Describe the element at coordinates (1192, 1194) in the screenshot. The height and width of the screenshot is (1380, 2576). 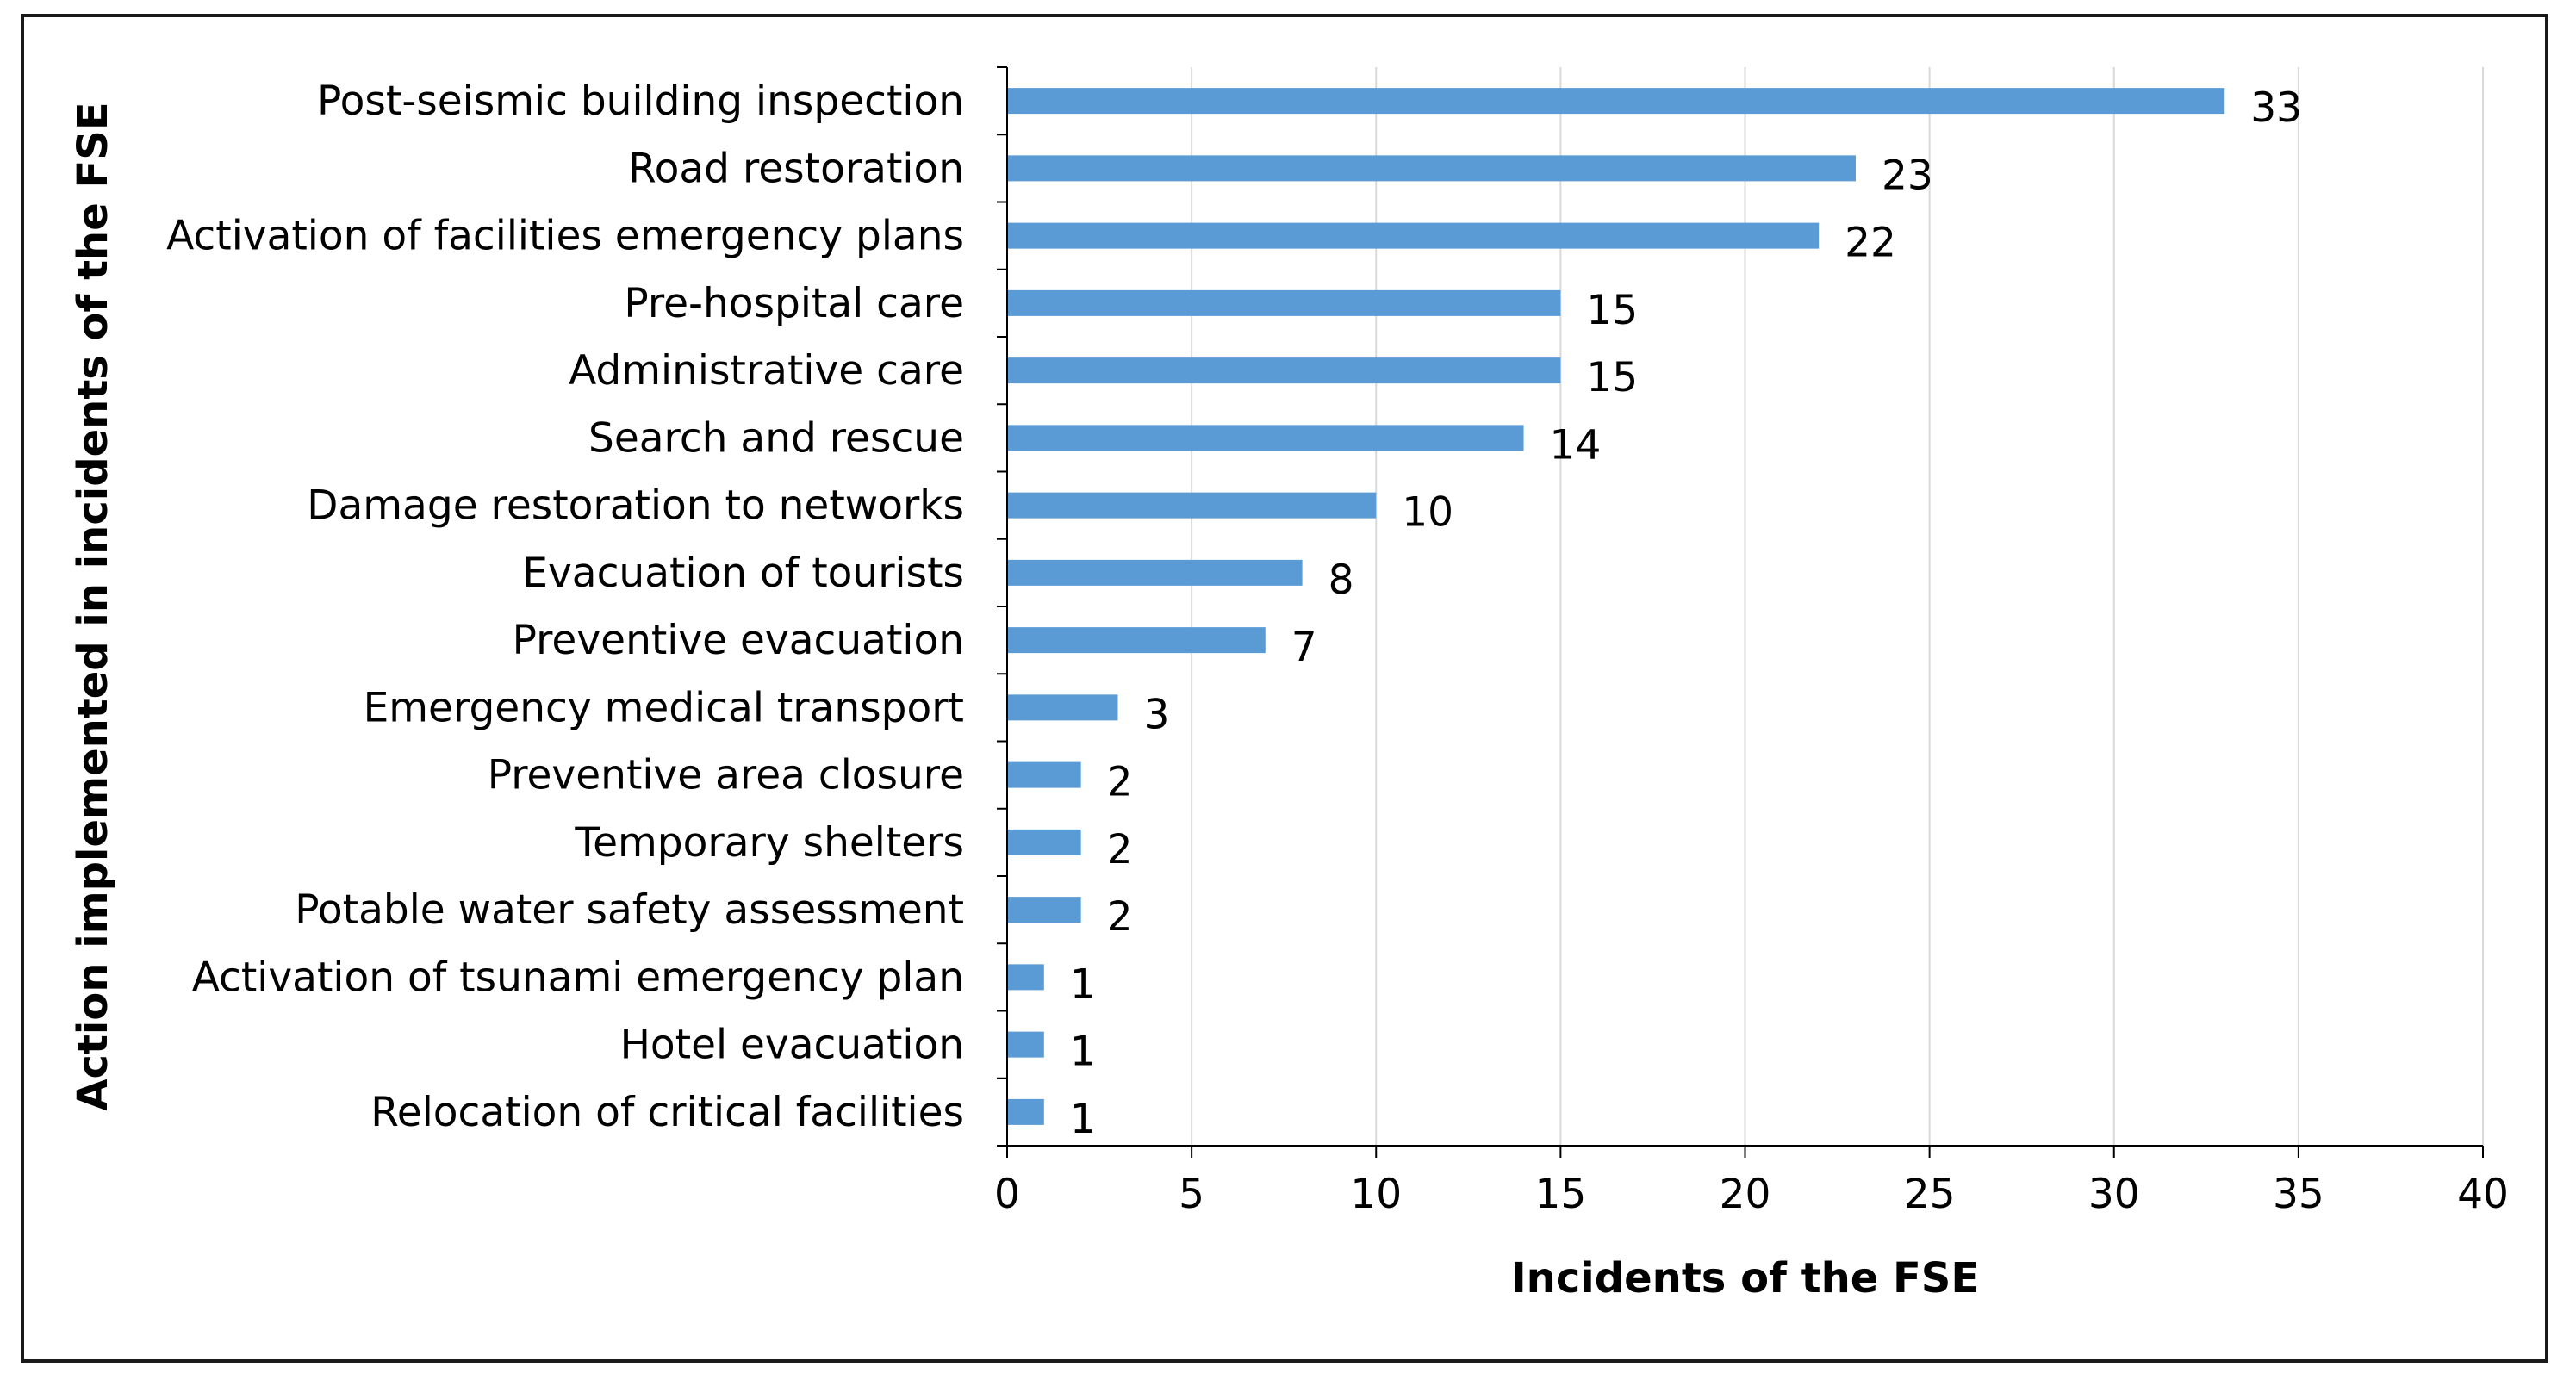
I see `x-tick-label: 5` at that location.